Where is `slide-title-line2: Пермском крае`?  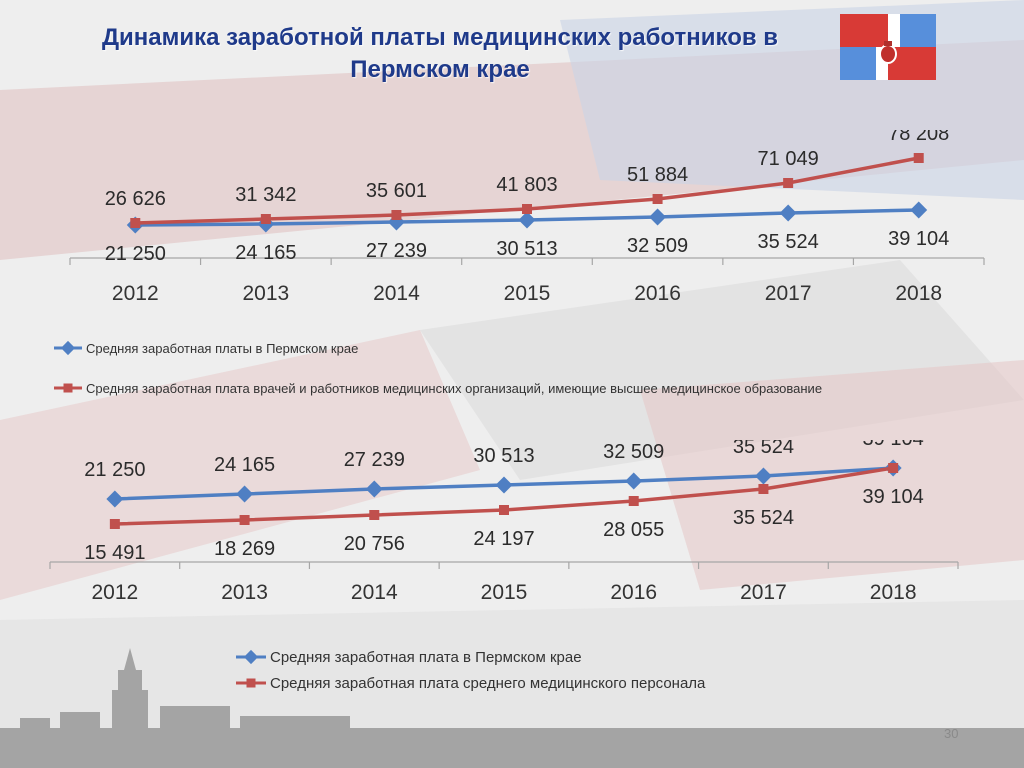
slide-title-line2: Пермском крае is located at coordinates (440, 69).